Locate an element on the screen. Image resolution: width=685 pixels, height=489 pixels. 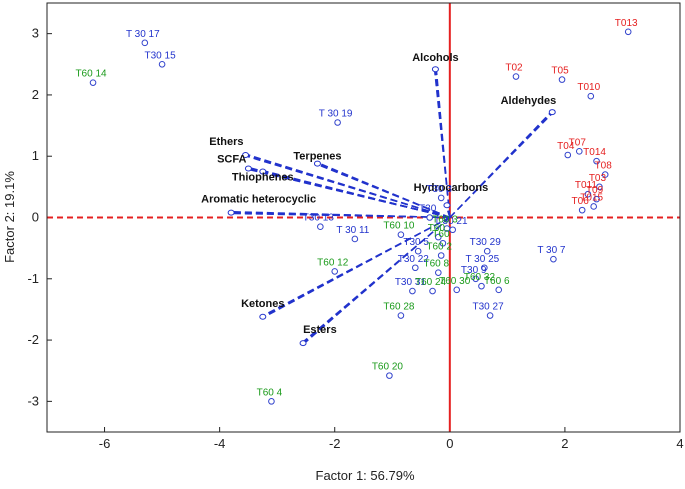
loading-label: Thiophenes is located at coordinates (263, 178).